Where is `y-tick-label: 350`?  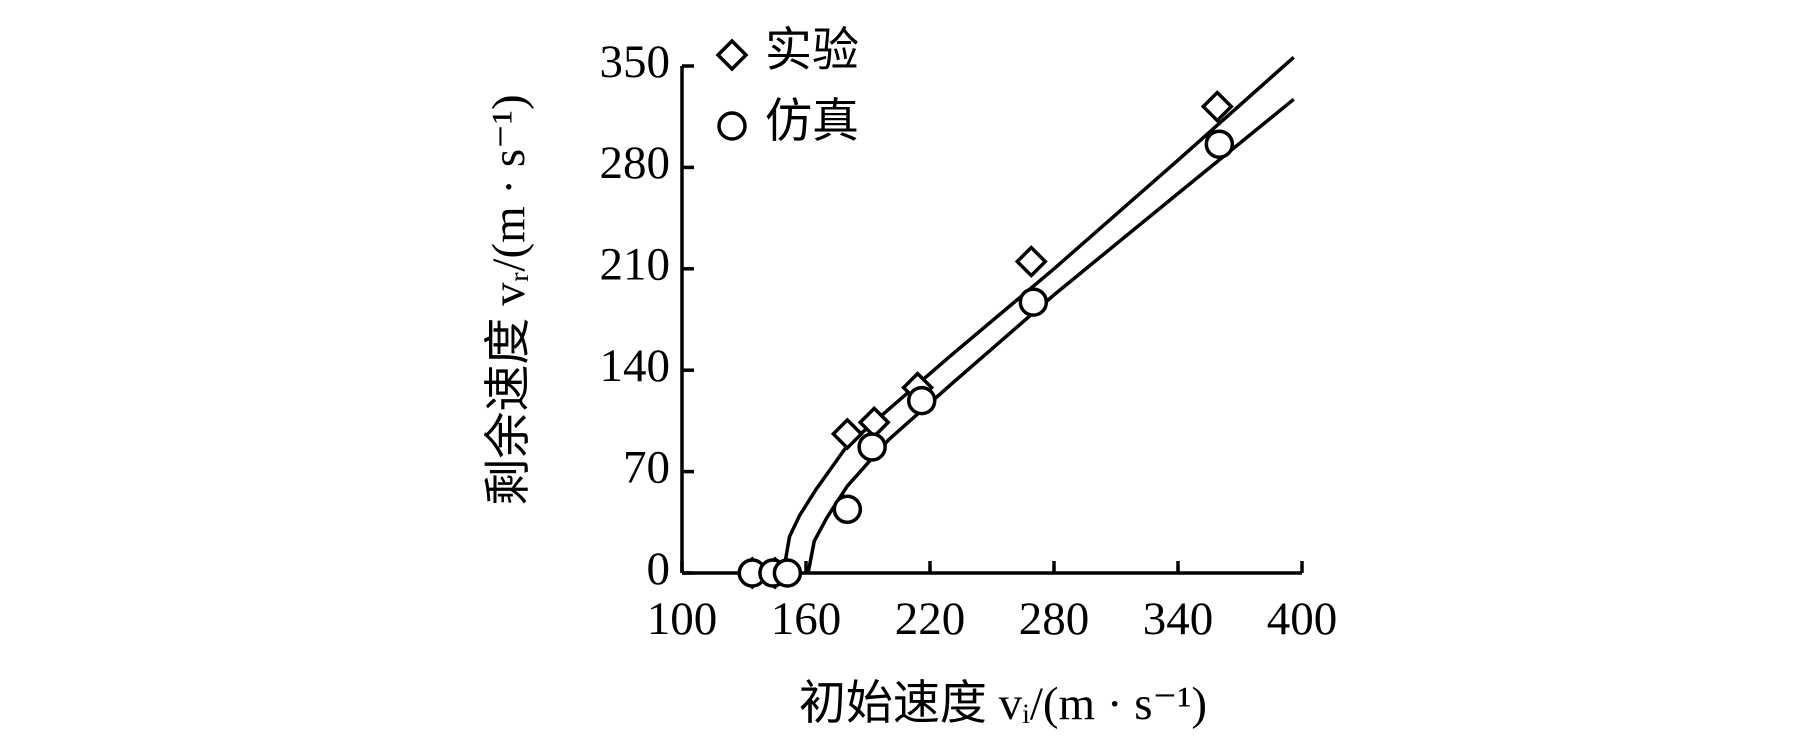
y-tick-label: 350 is located at coordinates (635, 62).